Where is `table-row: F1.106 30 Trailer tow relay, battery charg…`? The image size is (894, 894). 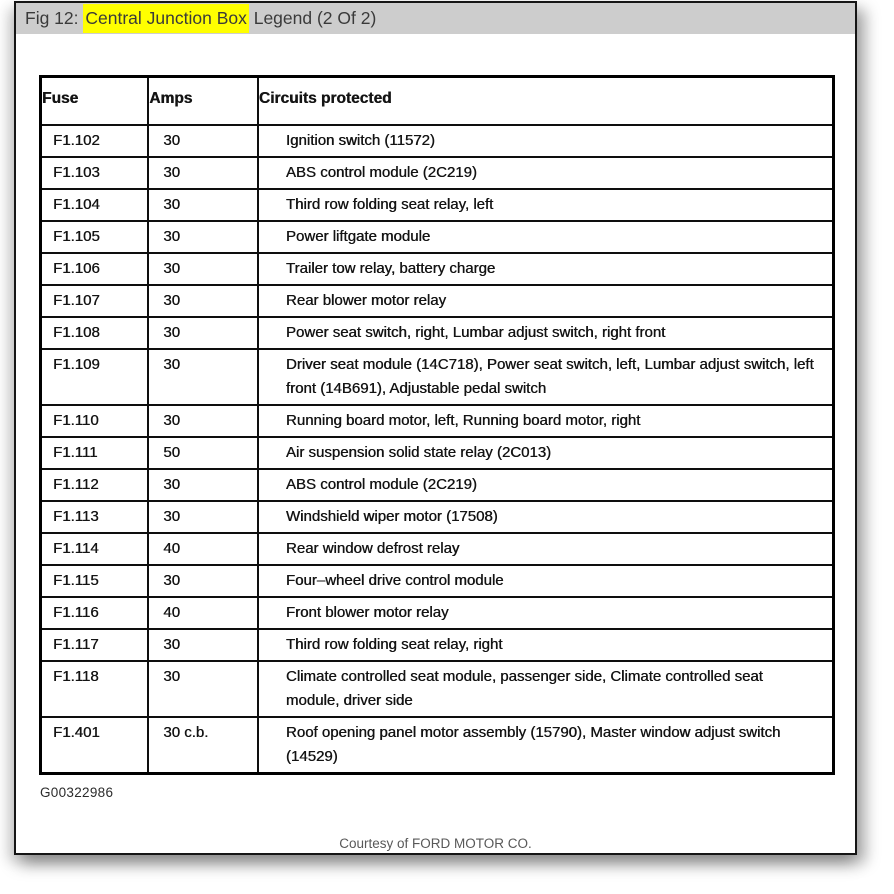
table-row: F1.106 30 Trailer tow relay, battery charg… is located at coordinates (437, 268).